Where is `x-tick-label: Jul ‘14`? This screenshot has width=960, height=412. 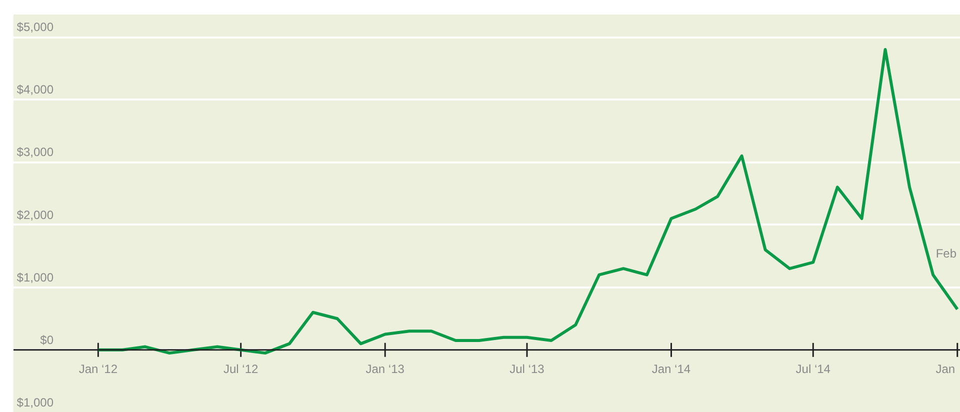 x-tick-label: Jul ‘14 is located at coordinates (813, 369).